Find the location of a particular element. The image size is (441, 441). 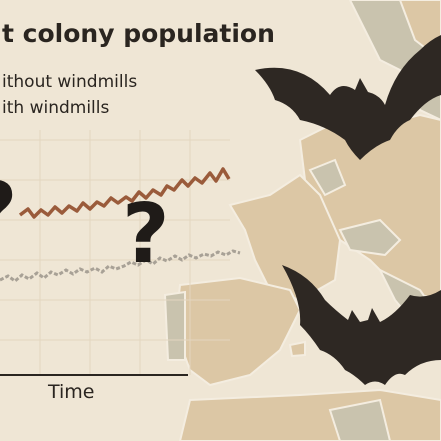

line-without-windmills is located at coordinates (120, 266).